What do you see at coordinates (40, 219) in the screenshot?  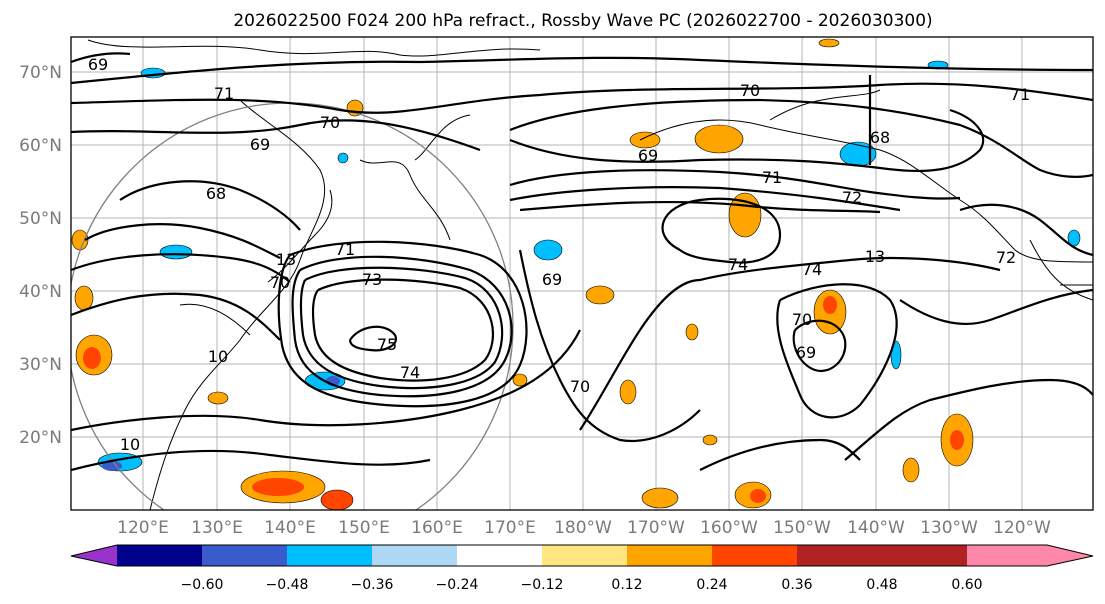 I see `lat-label-50n: 50°N` at bounding box center [40, 219].